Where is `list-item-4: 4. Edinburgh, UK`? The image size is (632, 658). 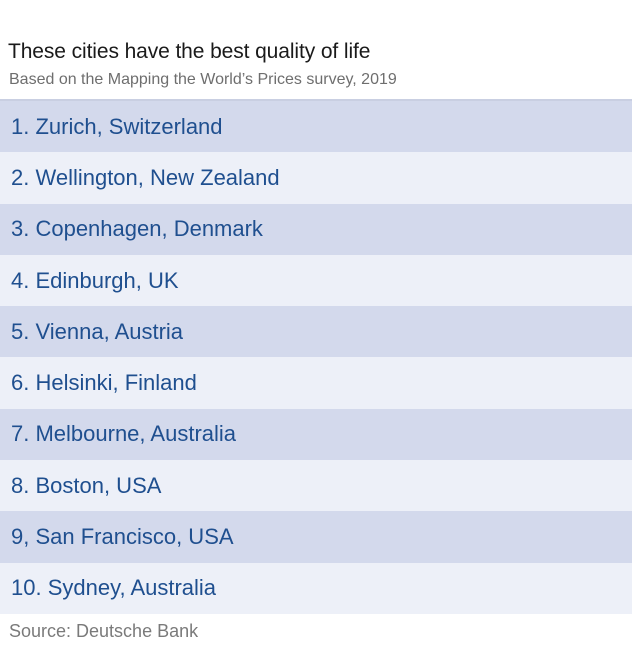 list-item-4: 4. Edinburgh, UK is located at coordinates (316, 280).